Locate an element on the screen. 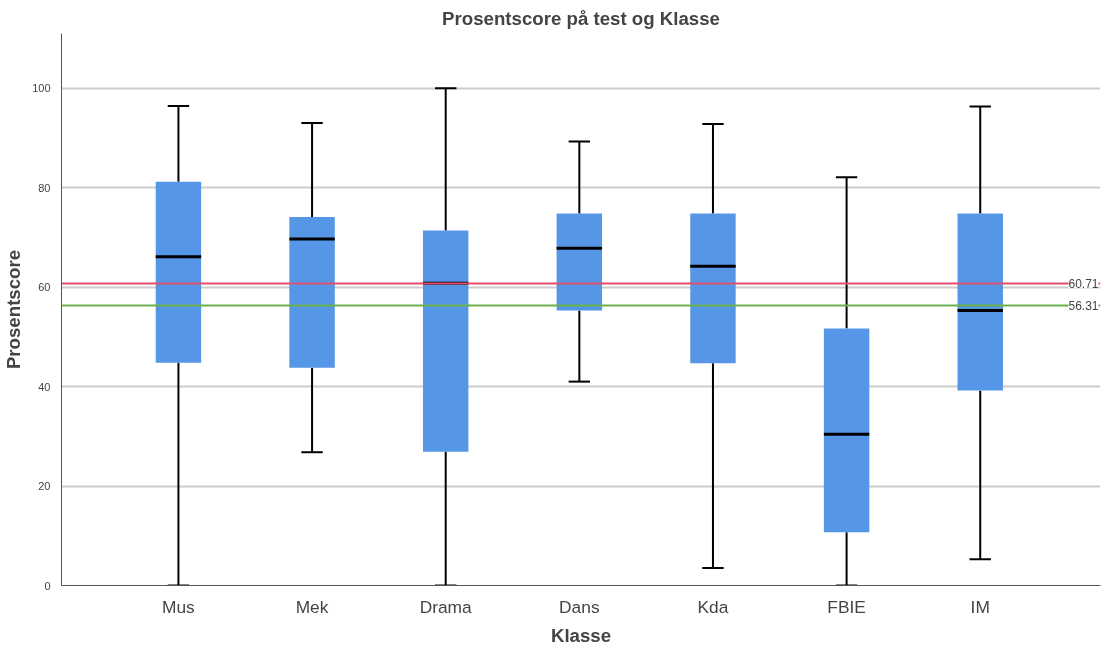 The height and width of the screenshot is (650, 1113). y-tick-label: 20 is located at coordinates (44, 486).